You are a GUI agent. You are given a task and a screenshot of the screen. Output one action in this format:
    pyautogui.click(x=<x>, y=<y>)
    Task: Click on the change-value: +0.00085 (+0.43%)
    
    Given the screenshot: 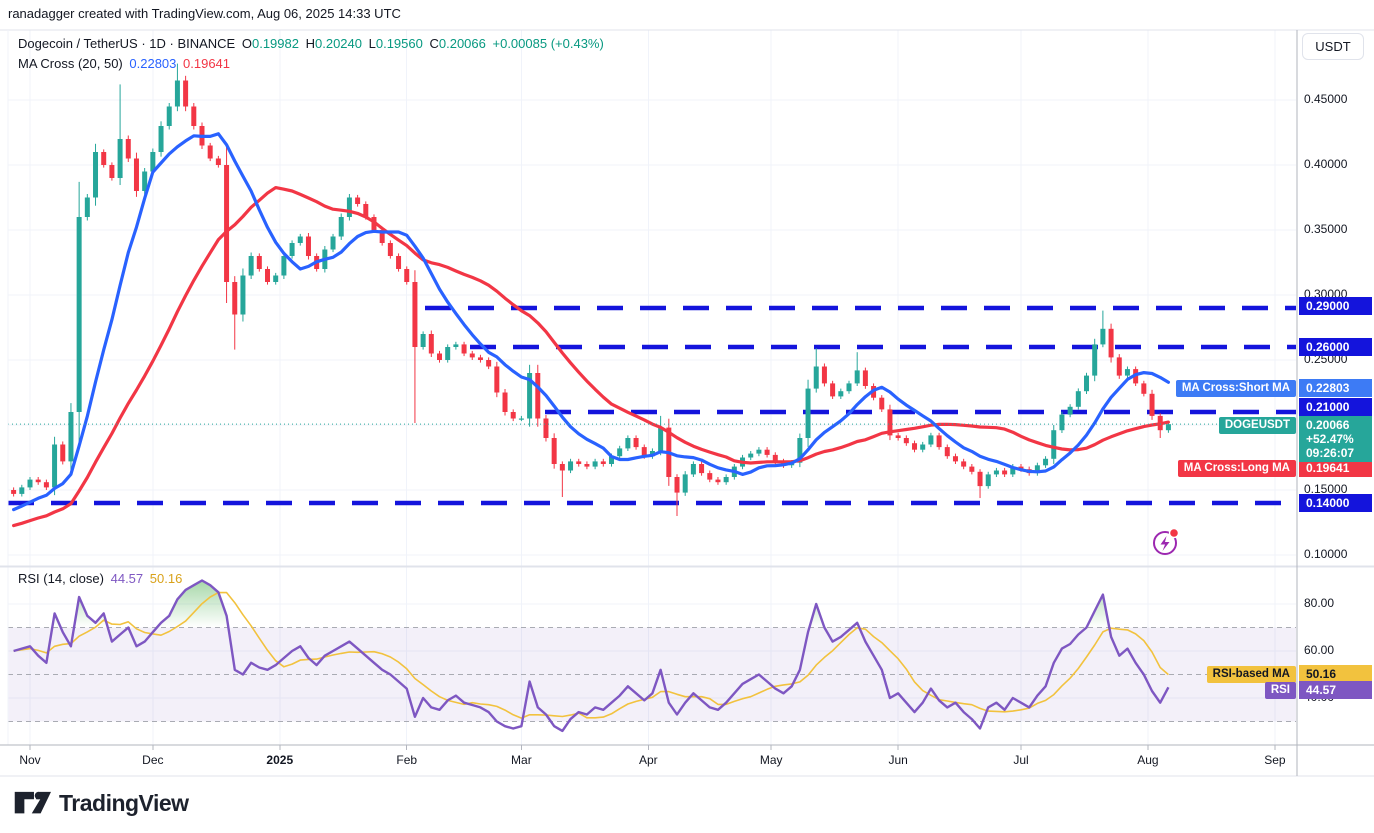 What is the action you would take?
    pyautogui.click(x=548, y=43)
    